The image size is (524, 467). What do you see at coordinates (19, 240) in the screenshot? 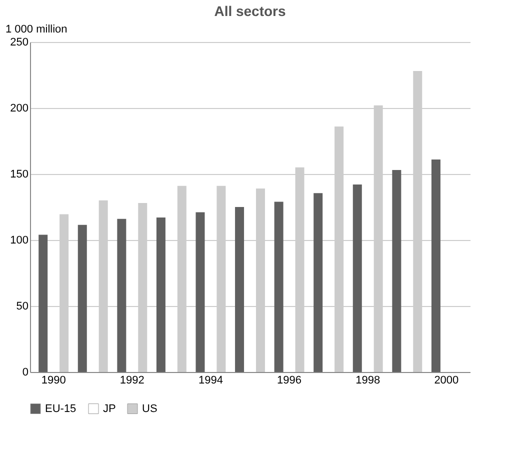
I see `y-tick-label: 100` at bounding box center [19, 240].